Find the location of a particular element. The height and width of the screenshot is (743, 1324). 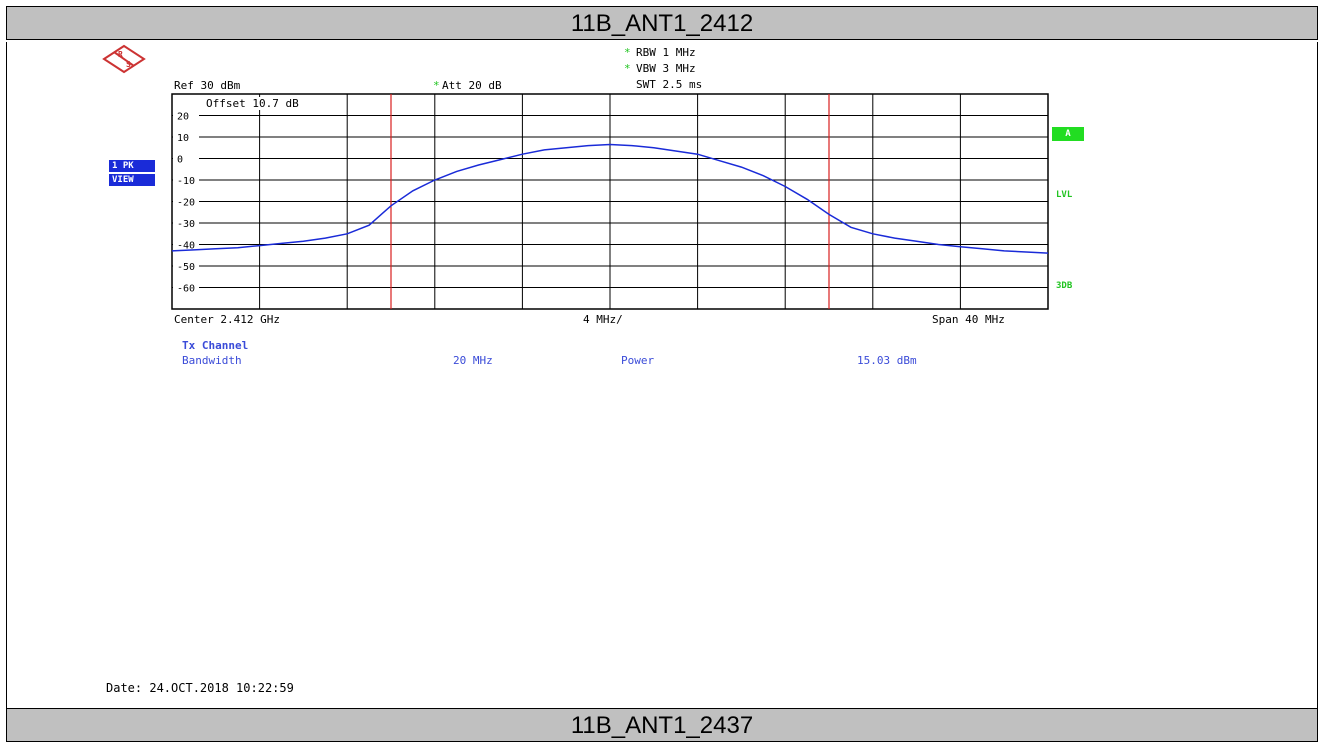

level-indicator: LVL is located at coordinates (1064, 195).